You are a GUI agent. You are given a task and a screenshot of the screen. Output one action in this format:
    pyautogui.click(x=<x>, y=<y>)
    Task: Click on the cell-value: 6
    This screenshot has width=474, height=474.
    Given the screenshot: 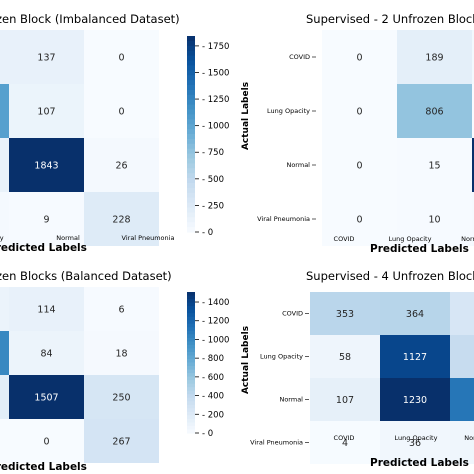 What is the action you would take?
    pyautogui.click(x=121, y=310)
    